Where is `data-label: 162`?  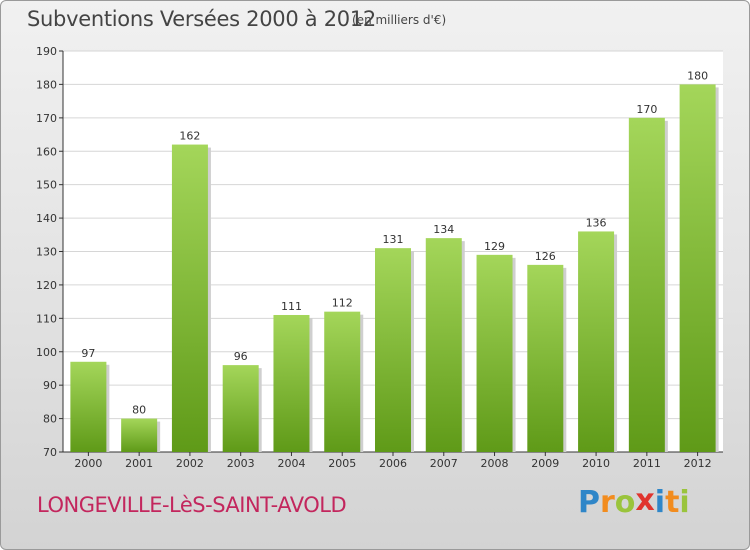 data-label: 162 is located at coordinates (189, 136).